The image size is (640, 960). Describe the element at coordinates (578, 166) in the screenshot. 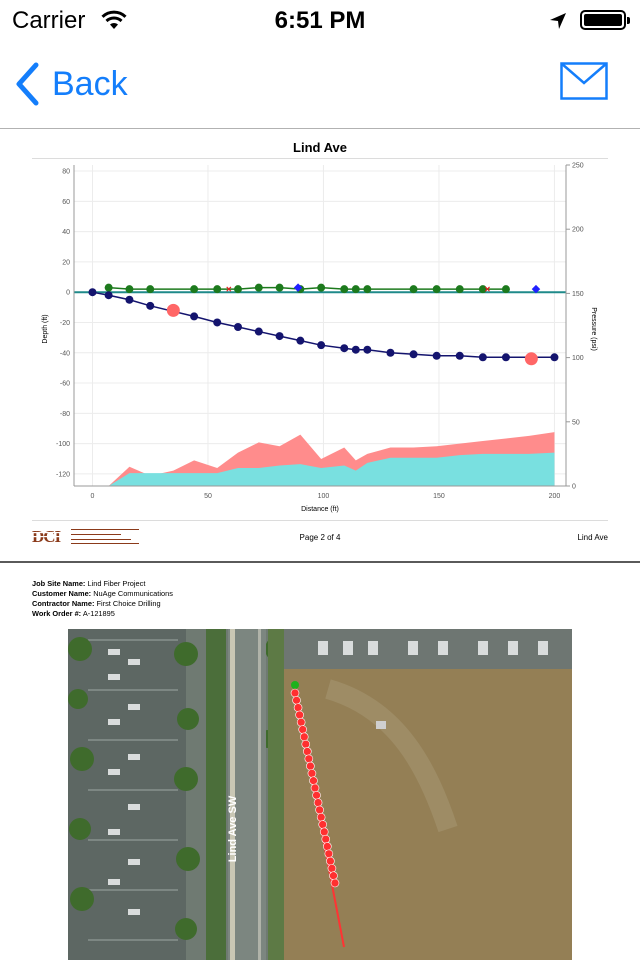

I see `y2-tick-label: 250` at that location.